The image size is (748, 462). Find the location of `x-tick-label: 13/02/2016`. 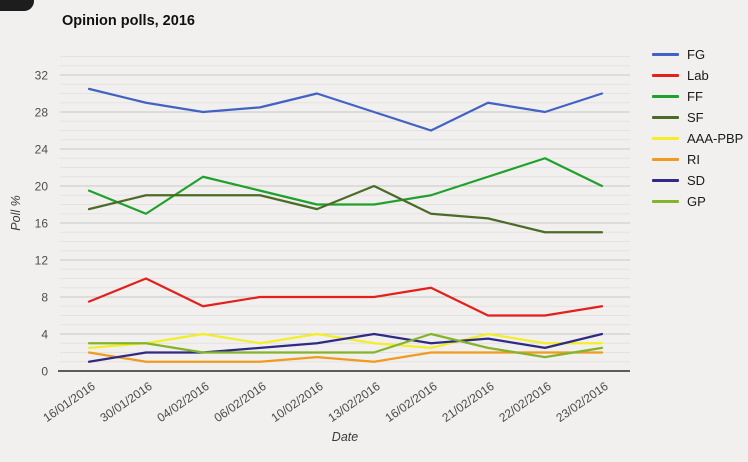

x-tick-label: 13/02/2016 is located at coordinates (353, 402).